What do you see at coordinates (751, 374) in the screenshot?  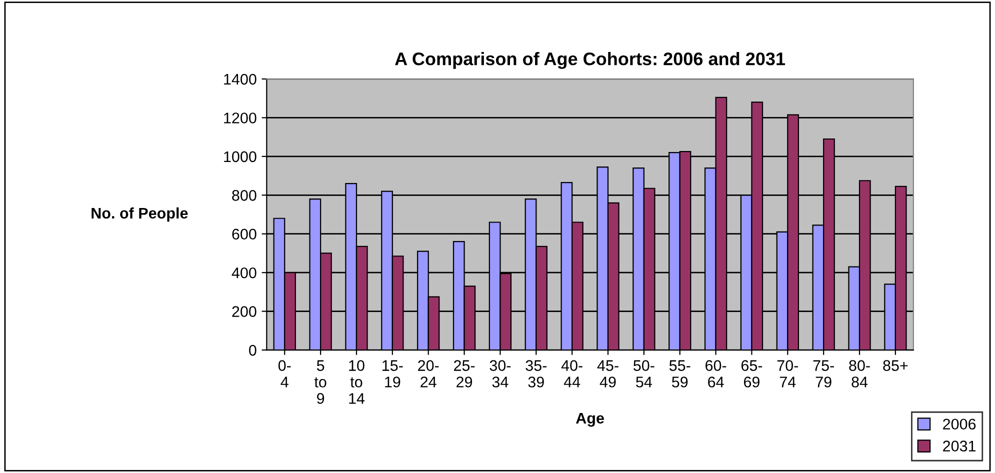 I see `x-tick-label: 65-69` at bounding box center [751, 374].